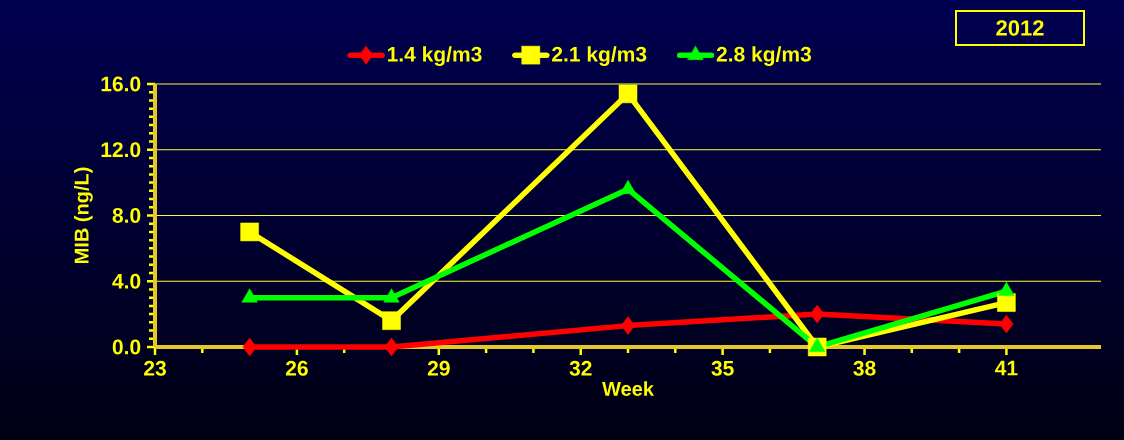  I want to click on y-tick-label: 12.0, so click(121, 150).